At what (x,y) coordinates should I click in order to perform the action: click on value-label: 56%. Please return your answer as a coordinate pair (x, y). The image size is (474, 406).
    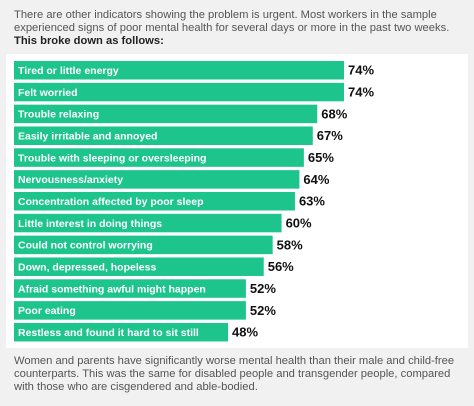
    Looking at the image, I should click on (281, 266).